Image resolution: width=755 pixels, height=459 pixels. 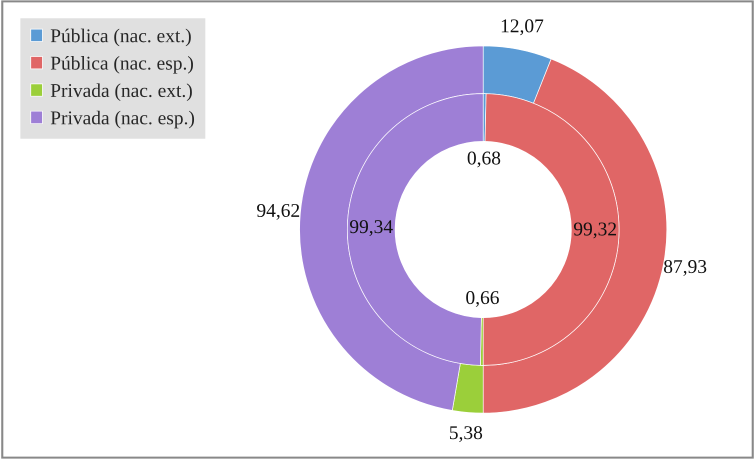 I want to click on data-label: 87,93, so click(x=685, y=268).